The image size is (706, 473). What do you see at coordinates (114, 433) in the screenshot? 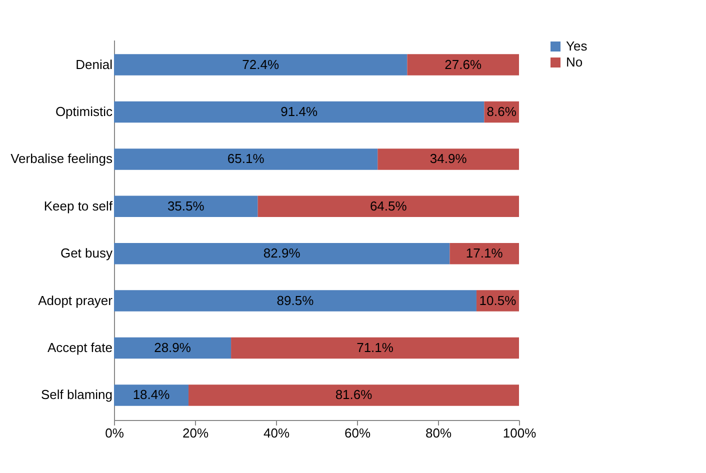
I see `x-tick-label: 0%` at bounding box center [114, 433].